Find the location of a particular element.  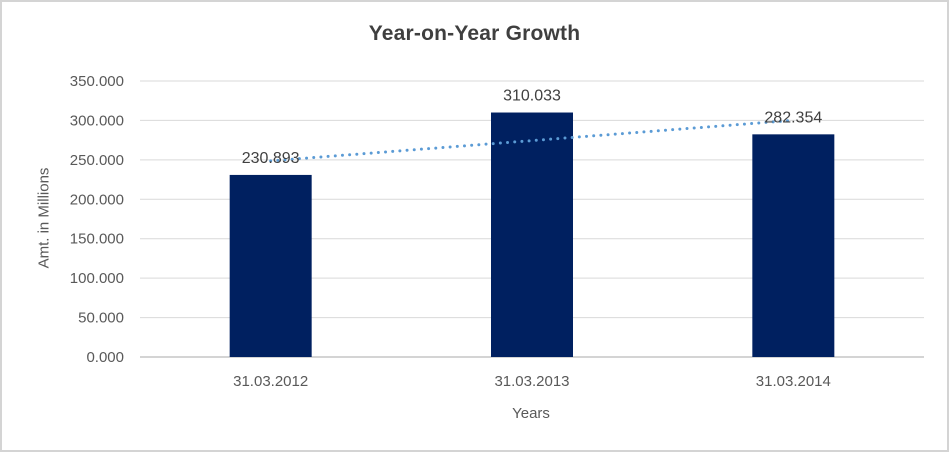

y-tick-label: 150.000 is located at coordinates (97, 239).